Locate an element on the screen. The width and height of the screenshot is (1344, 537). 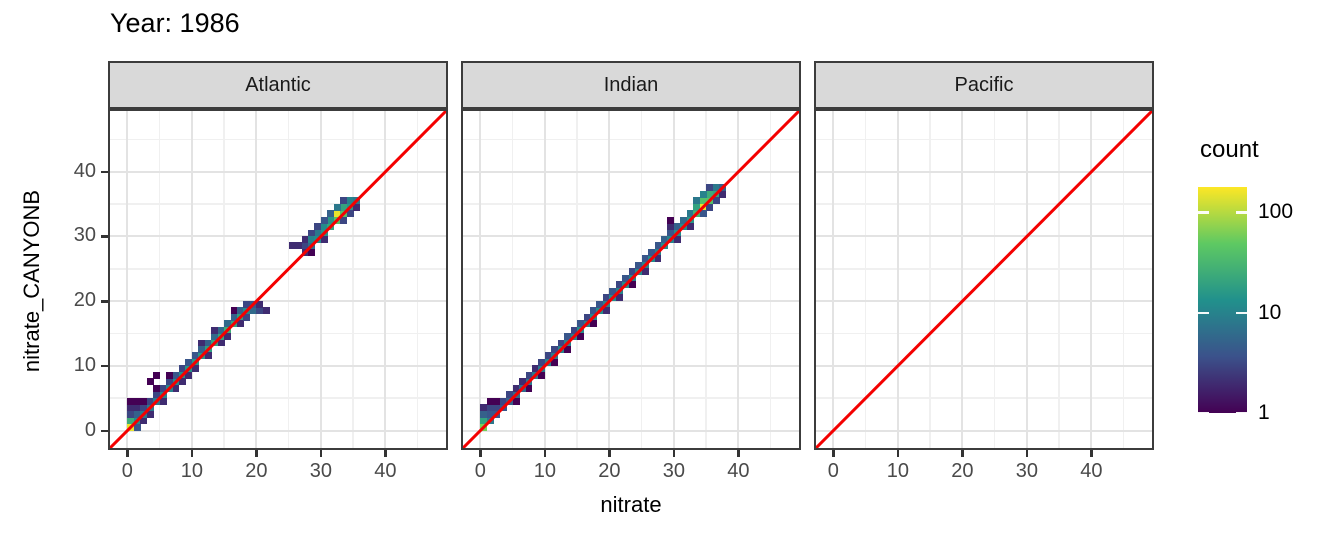
x-axis-title: nitrate is located at coordinates (631, 504).